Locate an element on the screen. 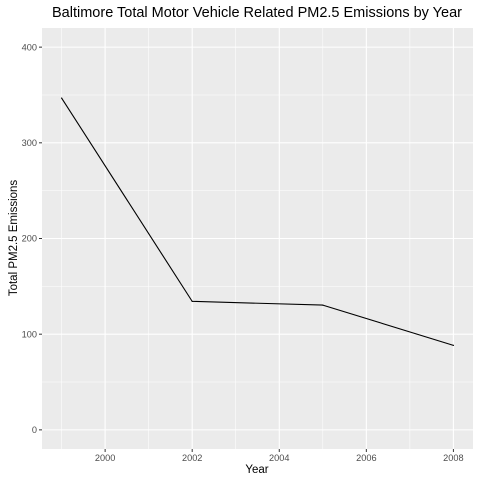 The image size is (480, 480). y-tick-label: 400 is located at coordinates (29, 47).